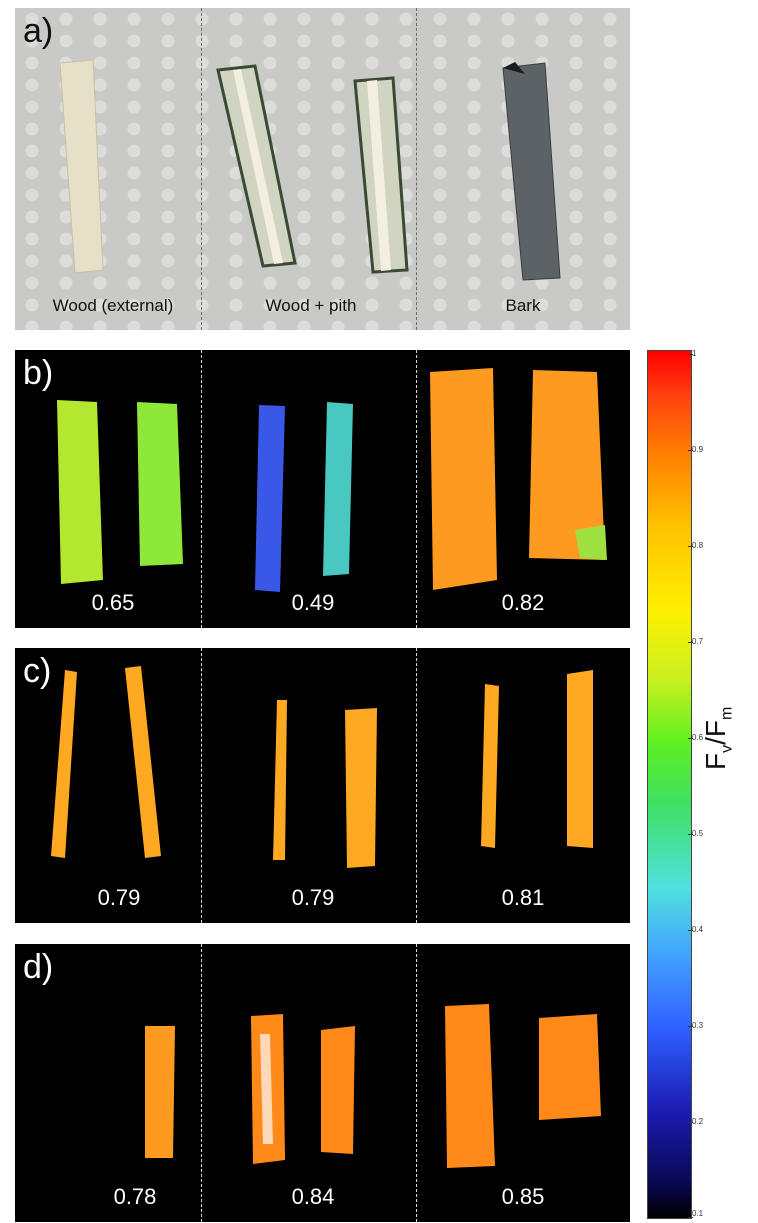 The height and width of the screenshot is (1223, 758). What do you see at coordinates (280, 780) in the screenshot?
I see `c-wood-pith-left` at bounding box center [280, 780].